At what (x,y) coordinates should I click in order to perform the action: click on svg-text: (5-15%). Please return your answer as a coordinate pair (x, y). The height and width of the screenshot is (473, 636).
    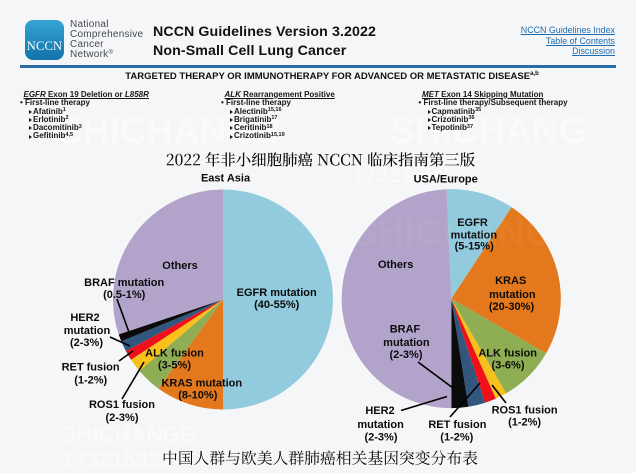
    Looking at the image, I should click on (474, 247).